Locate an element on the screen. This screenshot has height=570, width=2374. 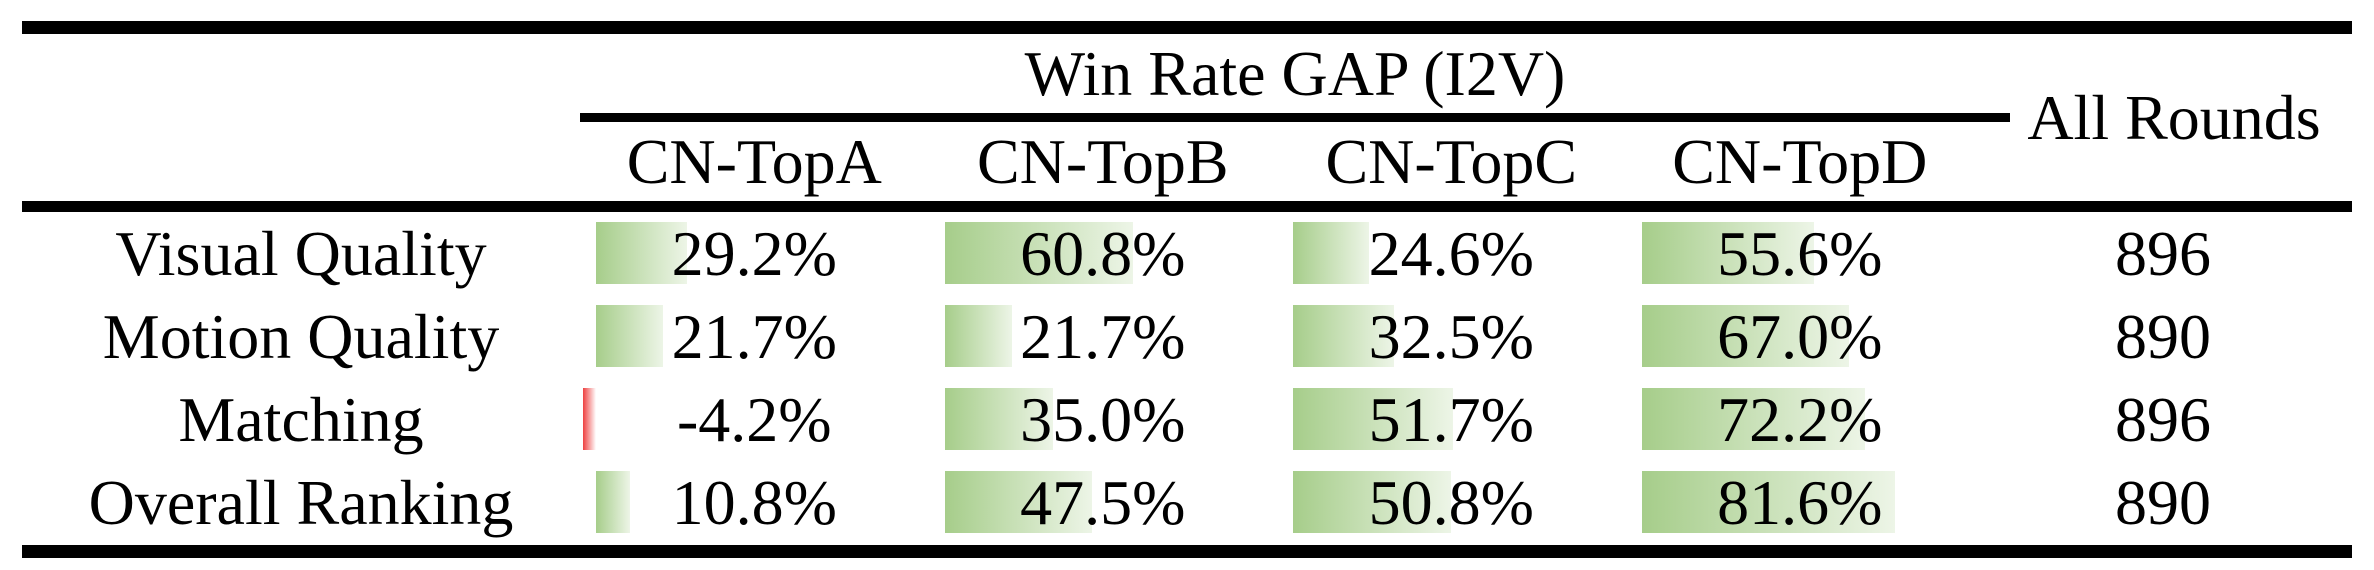
table-row: Matching -4.2% 35.0% 51.7% 72.2% 896 is located at coordinates (1187, 419).